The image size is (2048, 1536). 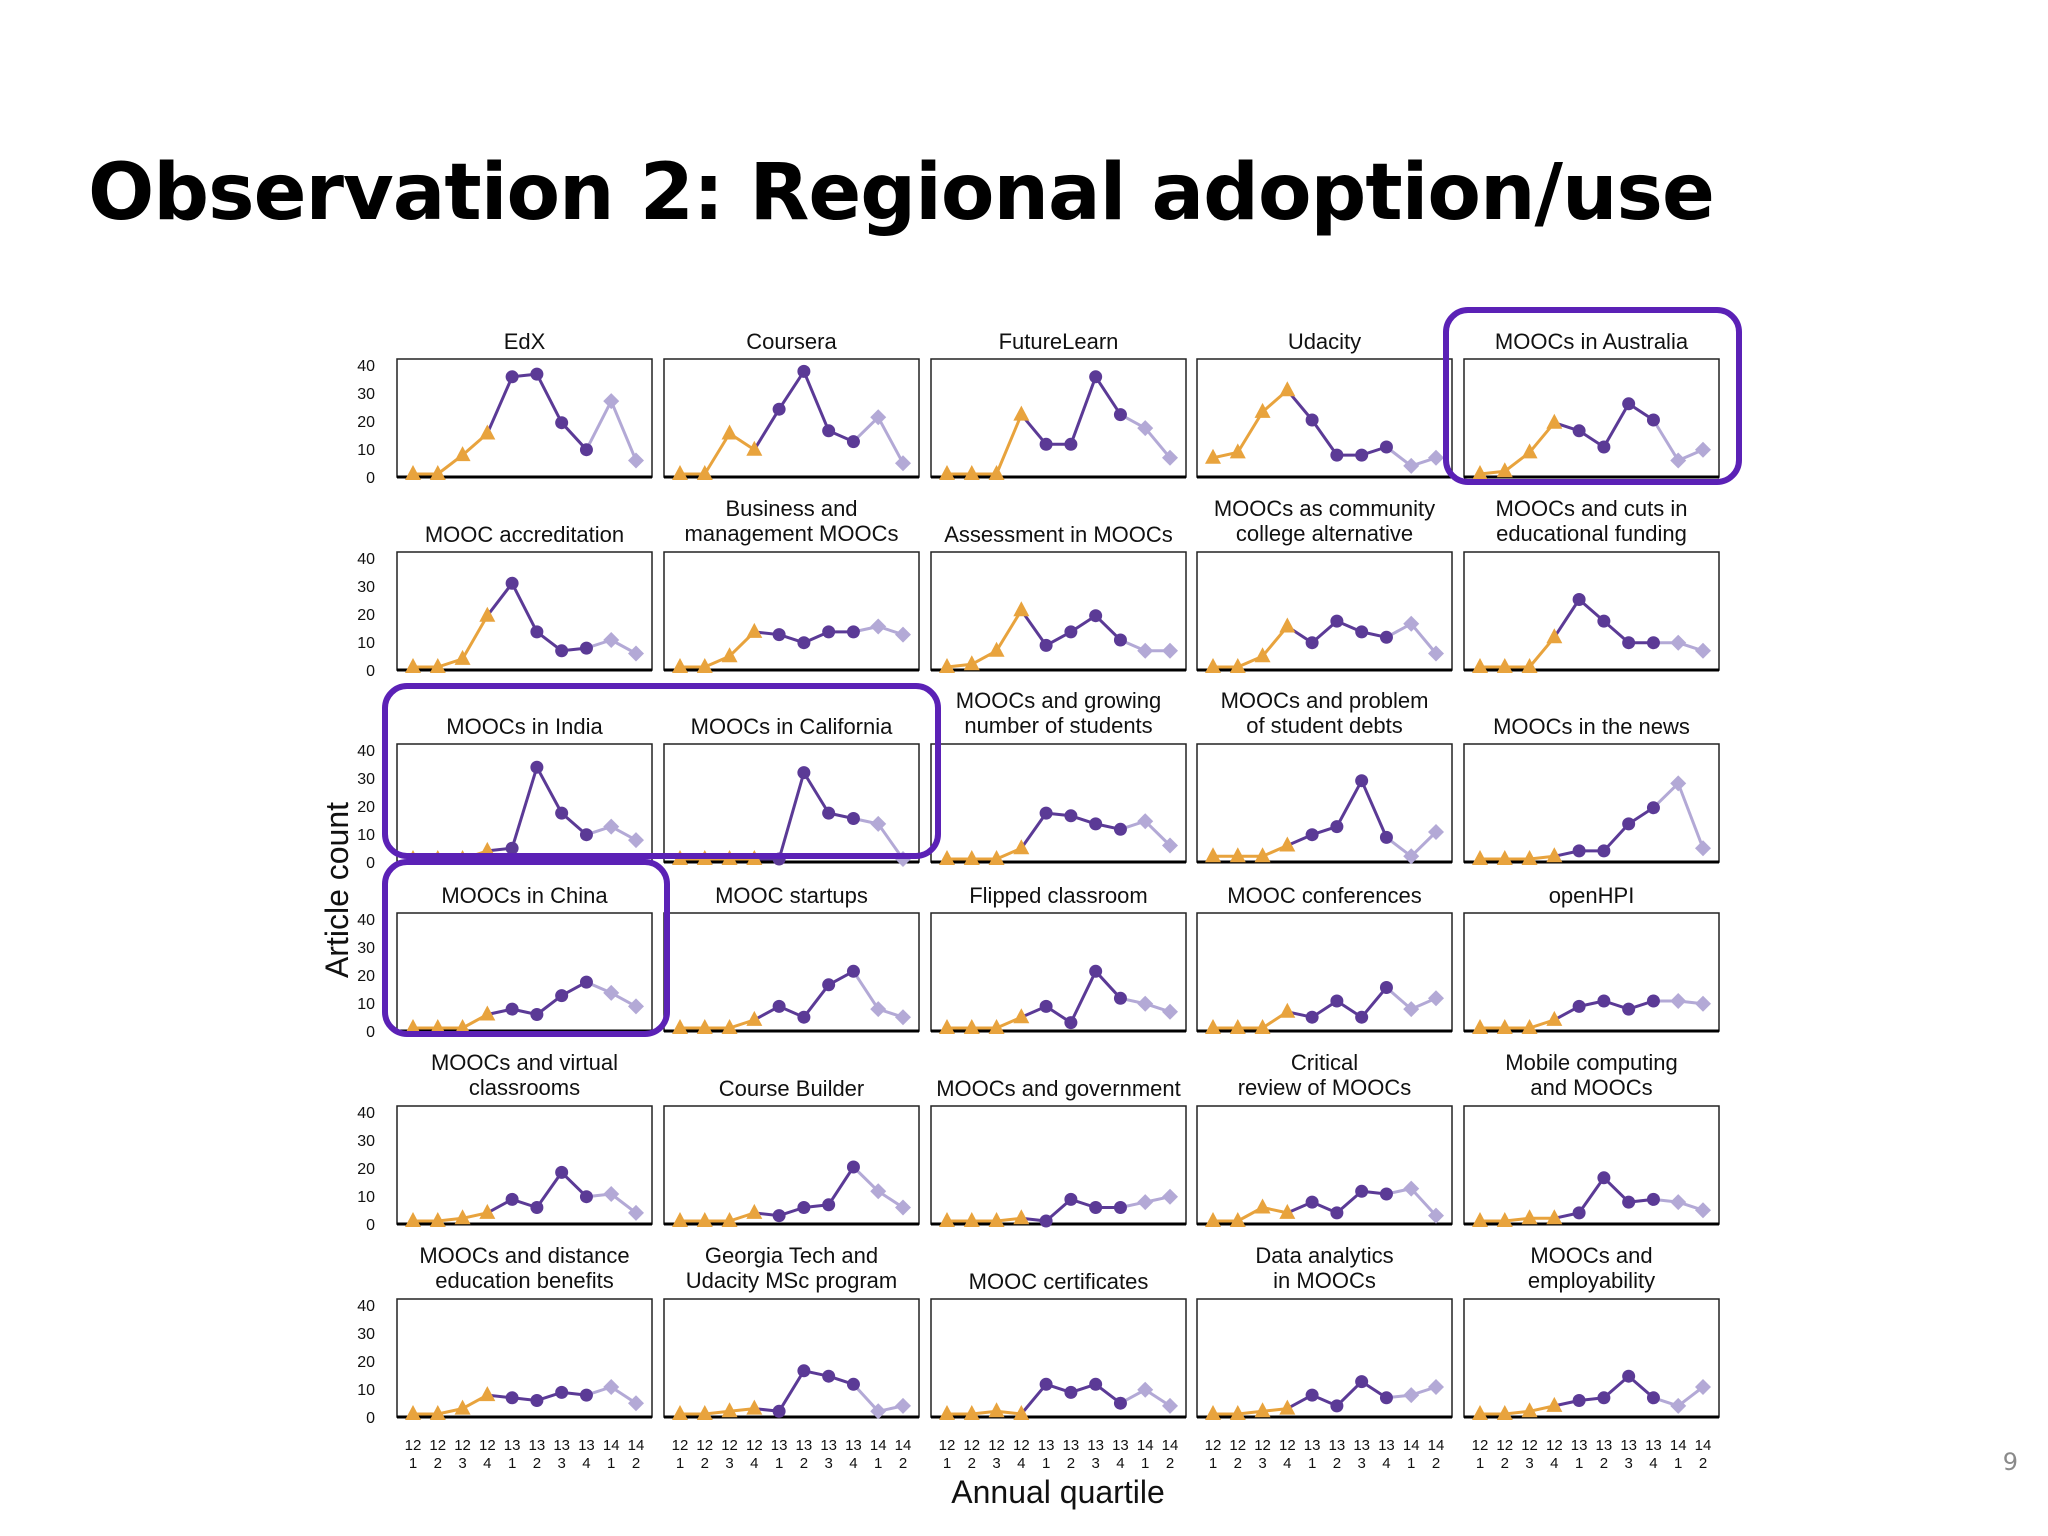 What do you see at coordinates (1057, 1492) in the screenshot?
I see `x-axis-label: Annual quartile` at bounding box center [1057, 1492].